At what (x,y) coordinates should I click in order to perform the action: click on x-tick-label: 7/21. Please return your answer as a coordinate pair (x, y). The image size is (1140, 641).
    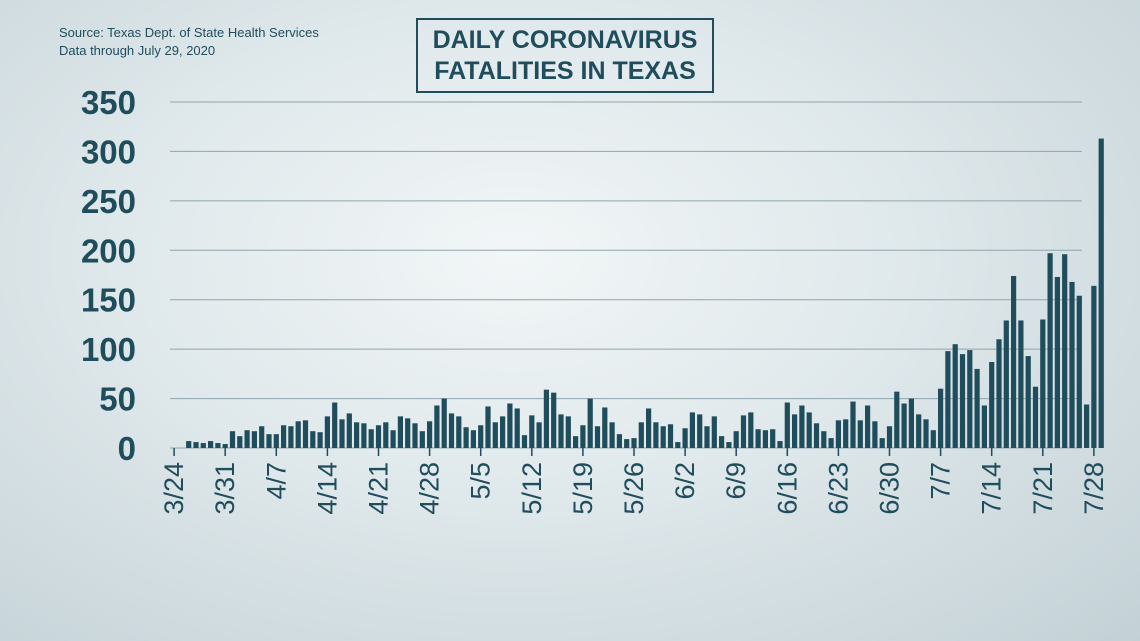
    Looking at the image, I should click on (1043, 488).